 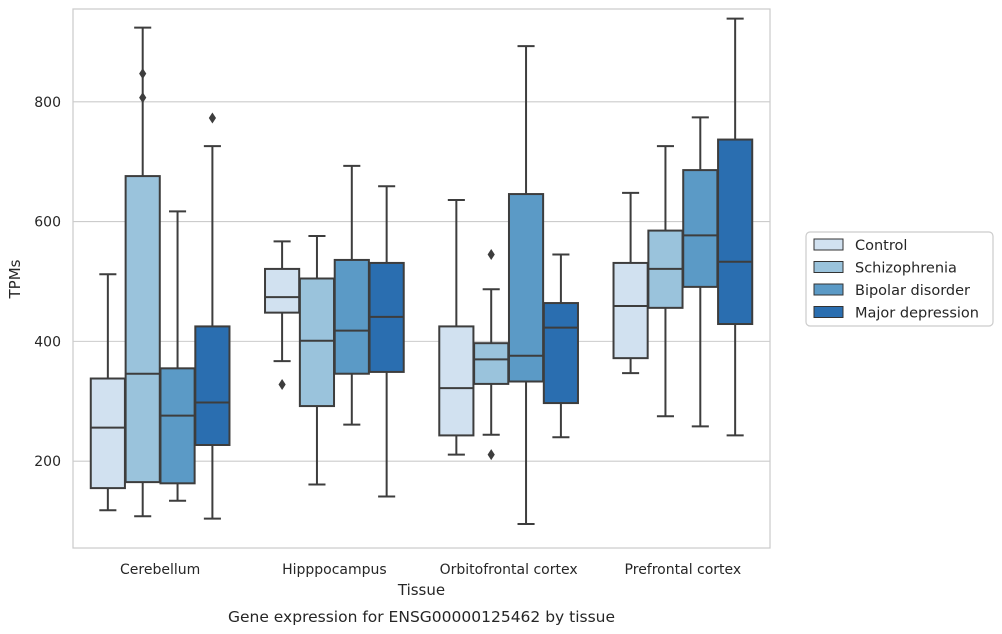 What do you see at coordinates (421, 590) in the screenshot?
I see `x-axis-title: Tissue` at bounding box center [421, 590].